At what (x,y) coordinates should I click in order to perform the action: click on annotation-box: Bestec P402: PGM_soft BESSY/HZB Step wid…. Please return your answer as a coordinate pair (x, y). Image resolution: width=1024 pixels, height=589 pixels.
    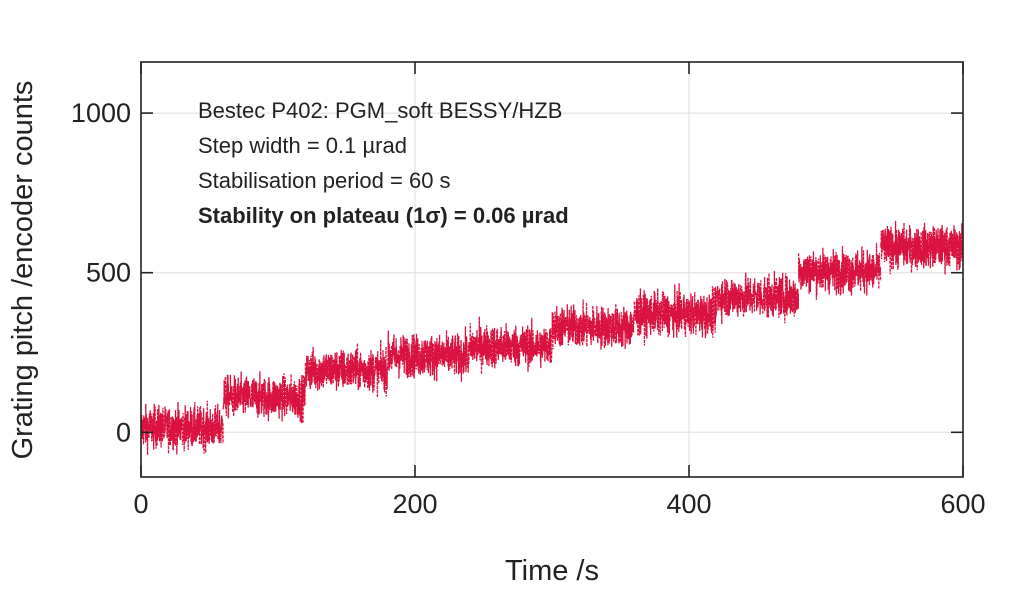
    Looking at the image, I should click on (383, 163).